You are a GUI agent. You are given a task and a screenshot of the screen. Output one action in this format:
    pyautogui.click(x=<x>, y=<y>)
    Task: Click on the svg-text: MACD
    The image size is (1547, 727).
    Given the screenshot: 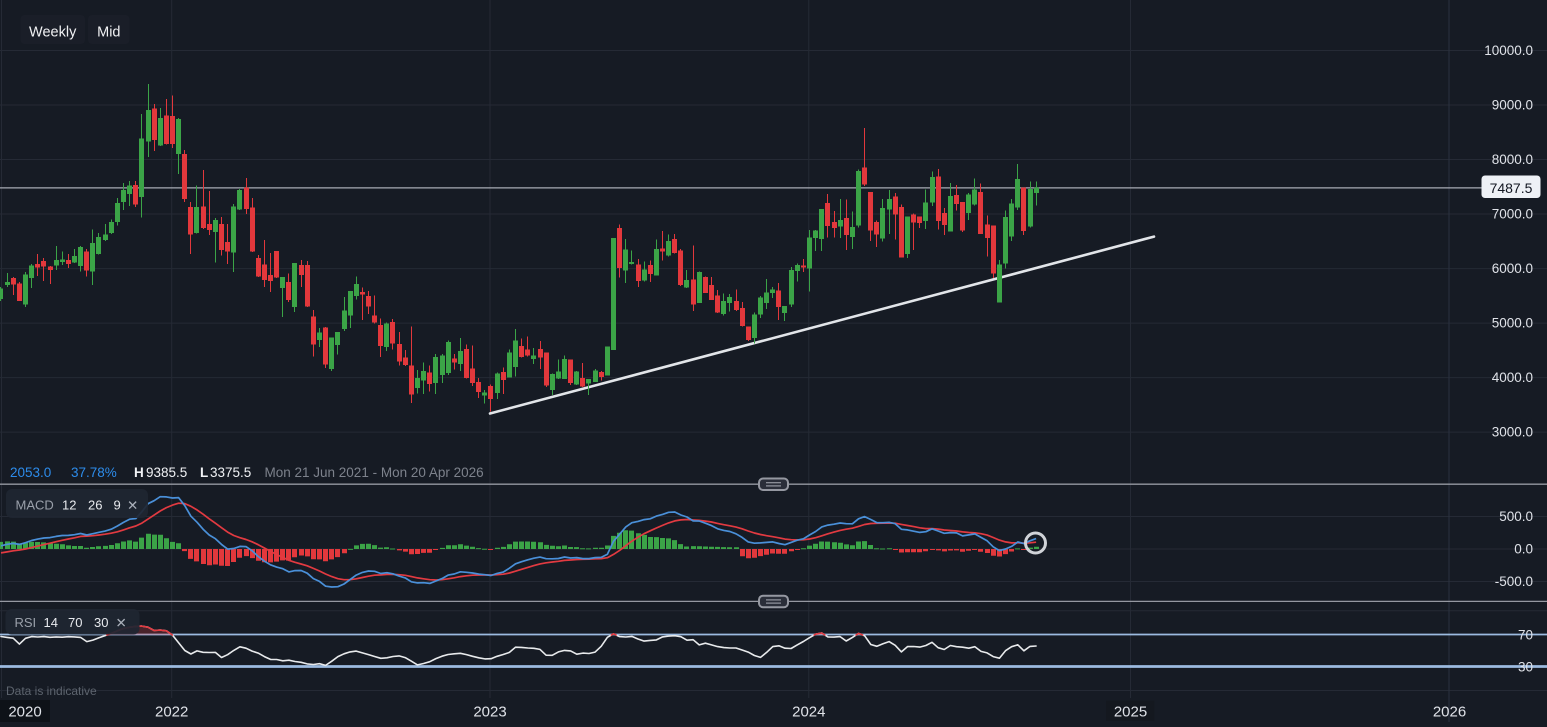 What is the action you would take?
    pyautogui.click(x=35, y=505)
    